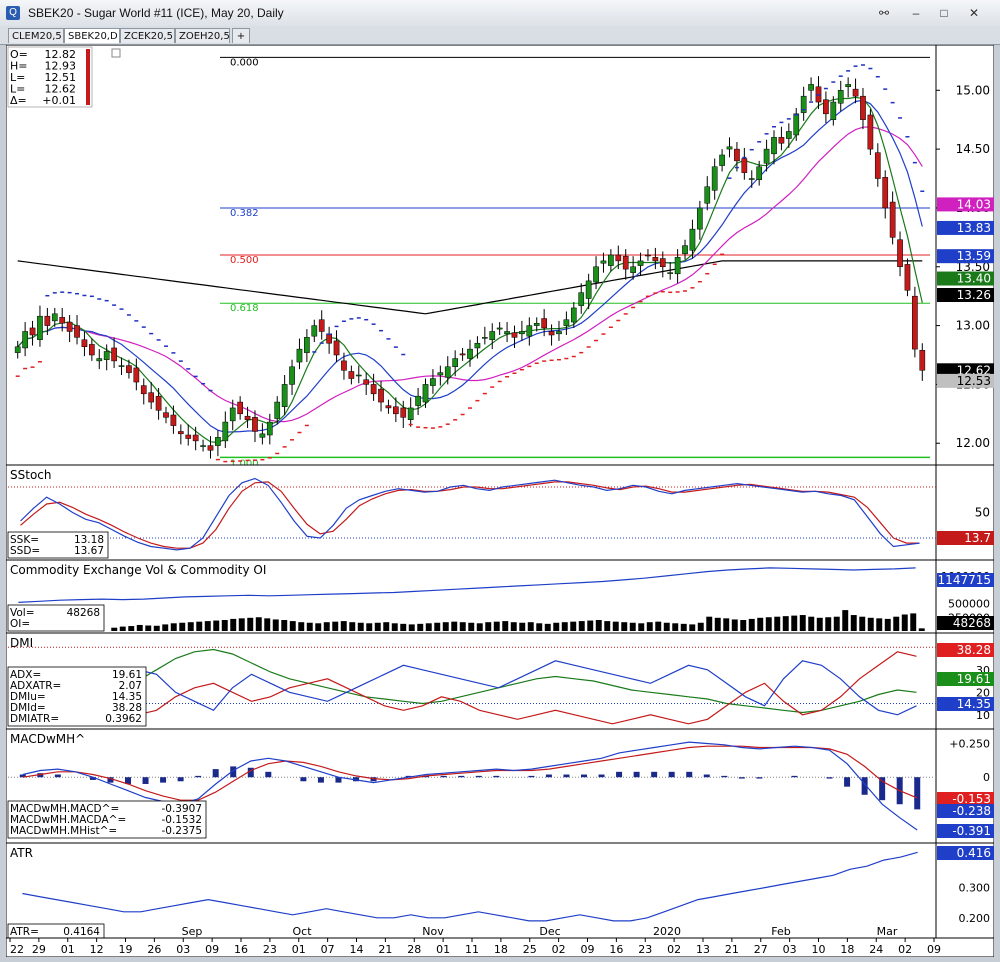  I want to click on maximize-icon: □, so click(944, 13).